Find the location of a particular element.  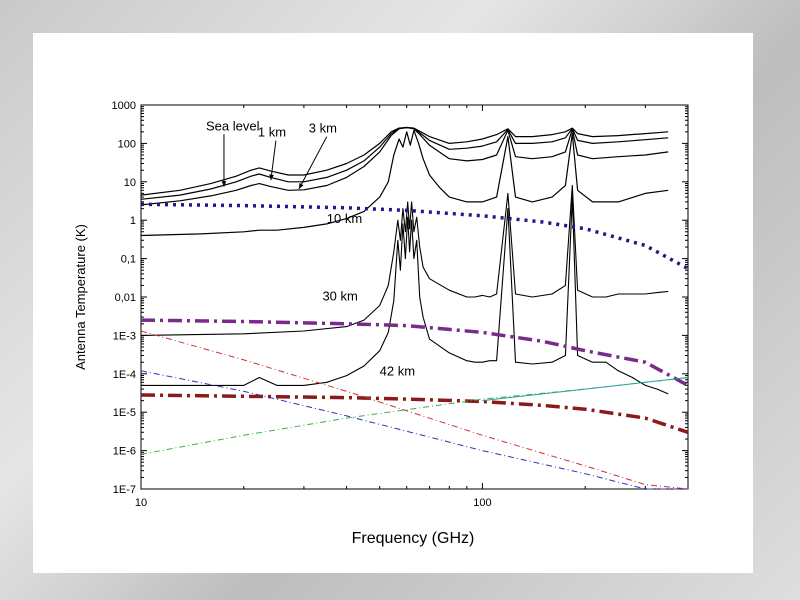

y-tick-label: 1 is located at coordinates (133, 221).